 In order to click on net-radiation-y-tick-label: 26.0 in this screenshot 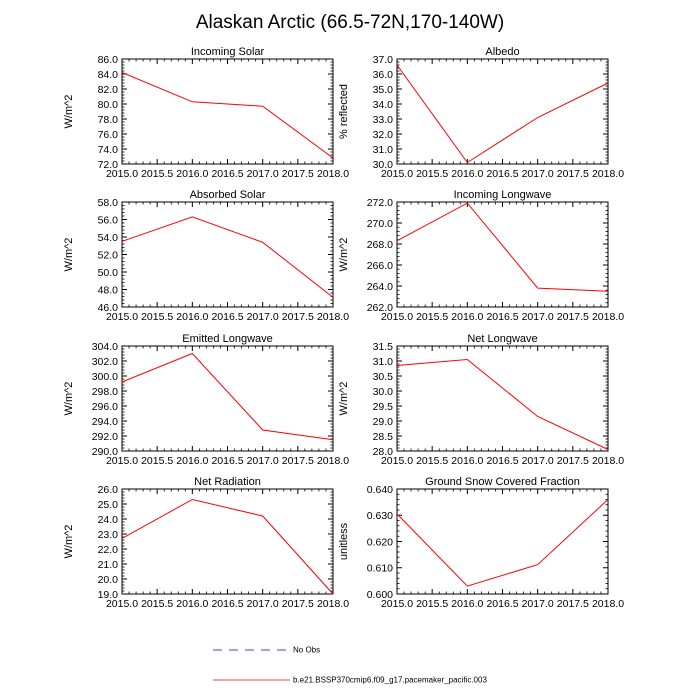, I will do `click(108, 490)`.